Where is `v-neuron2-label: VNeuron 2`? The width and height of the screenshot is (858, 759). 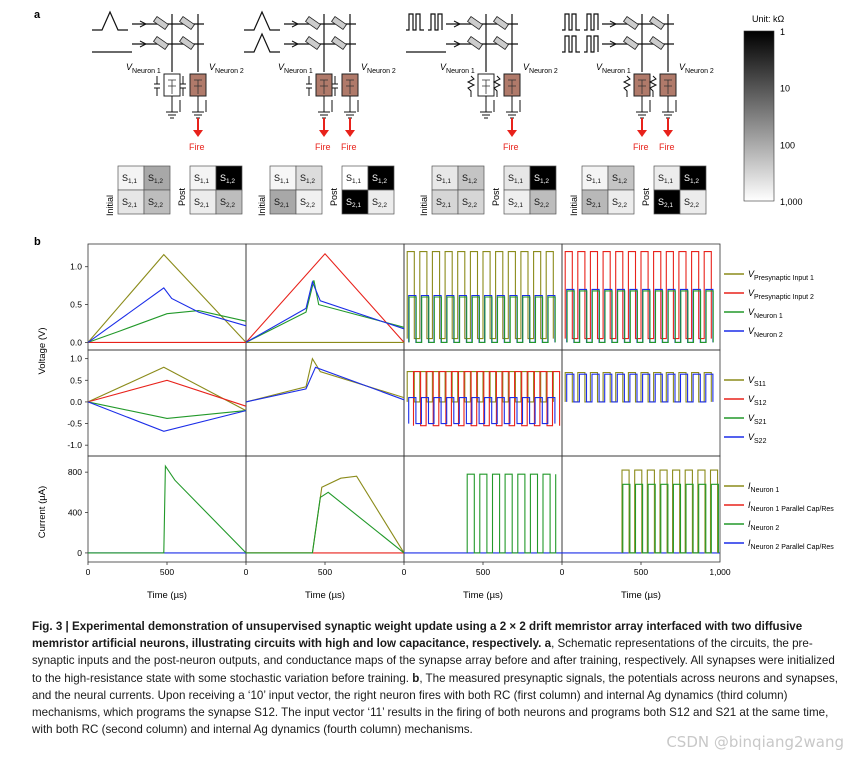
v-neuron2-label: VNeuron 2 is located at coordinates (696, 68).